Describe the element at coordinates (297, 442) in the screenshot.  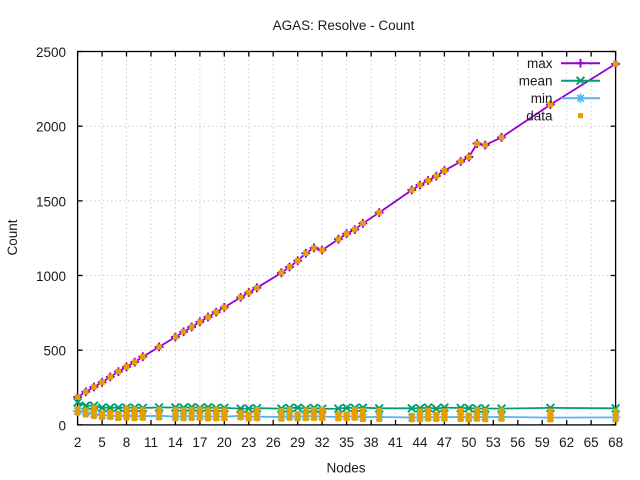
I see `svg-text: 29` at that location.